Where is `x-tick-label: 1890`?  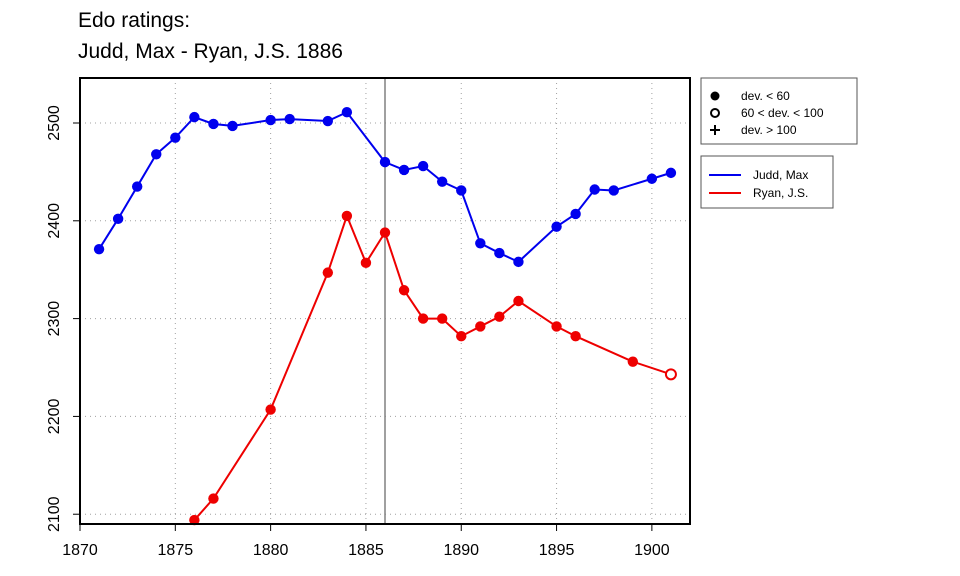 x-tick-label: 1890 is located at coordinates (461, 550).